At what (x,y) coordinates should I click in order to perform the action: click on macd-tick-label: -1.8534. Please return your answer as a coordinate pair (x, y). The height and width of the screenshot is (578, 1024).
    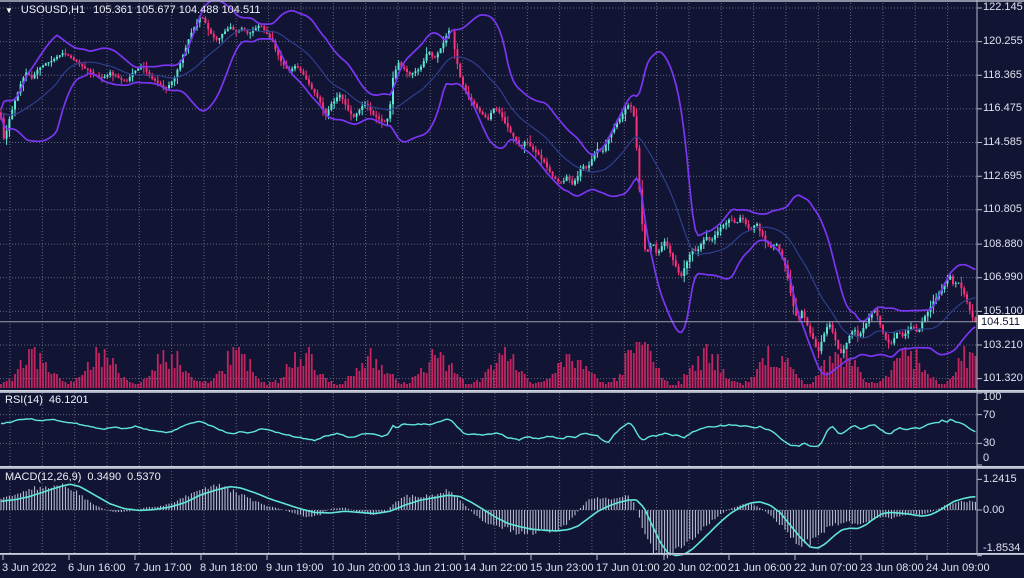
    Looking at the image, I should click on (1002, 548).